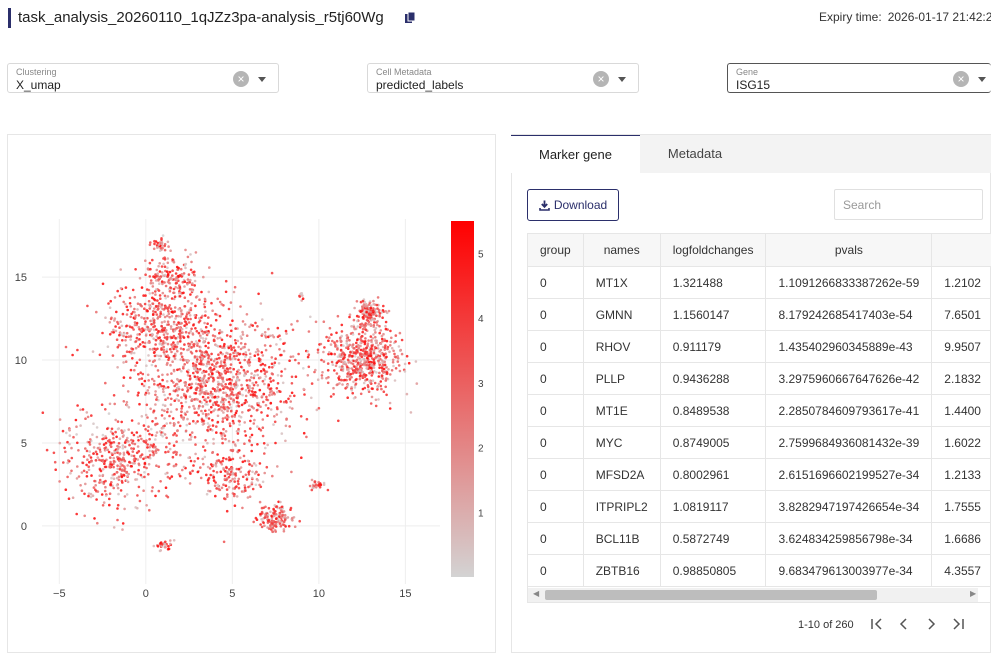  I want to click on search-input, so click(908, 204).